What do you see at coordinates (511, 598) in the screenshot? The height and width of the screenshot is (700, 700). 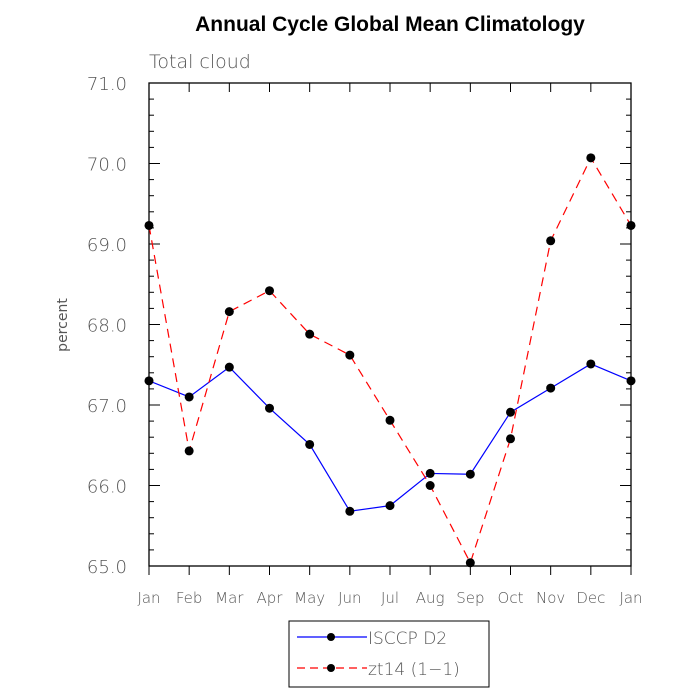 I see `x-tick-label: Oct` at bounding box center [511, 598].